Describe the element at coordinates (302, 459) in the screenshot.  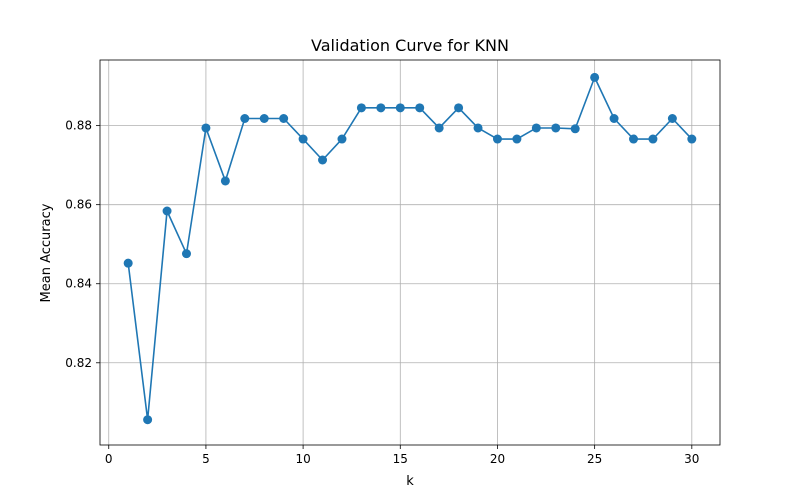
I see `x-tick-label: 10` at that location.